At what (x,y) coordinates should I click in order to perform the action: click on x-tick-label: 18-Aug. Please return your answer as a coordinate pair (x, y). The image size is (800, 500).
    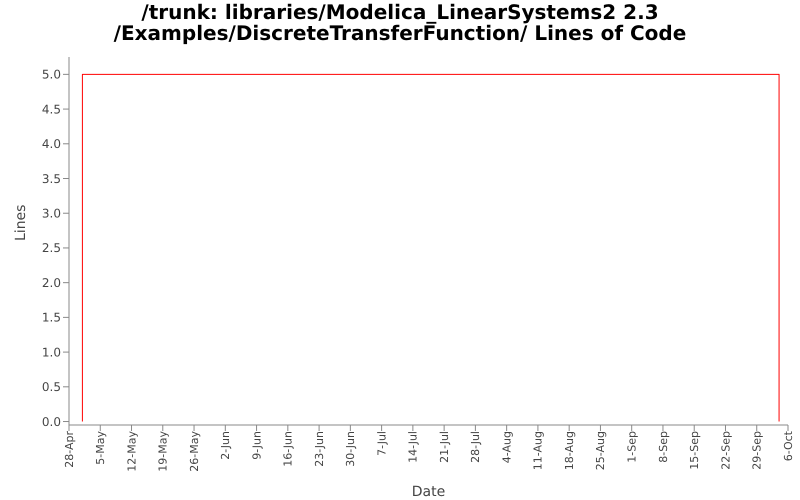
    Looking at the image, I should click on (569, 450).